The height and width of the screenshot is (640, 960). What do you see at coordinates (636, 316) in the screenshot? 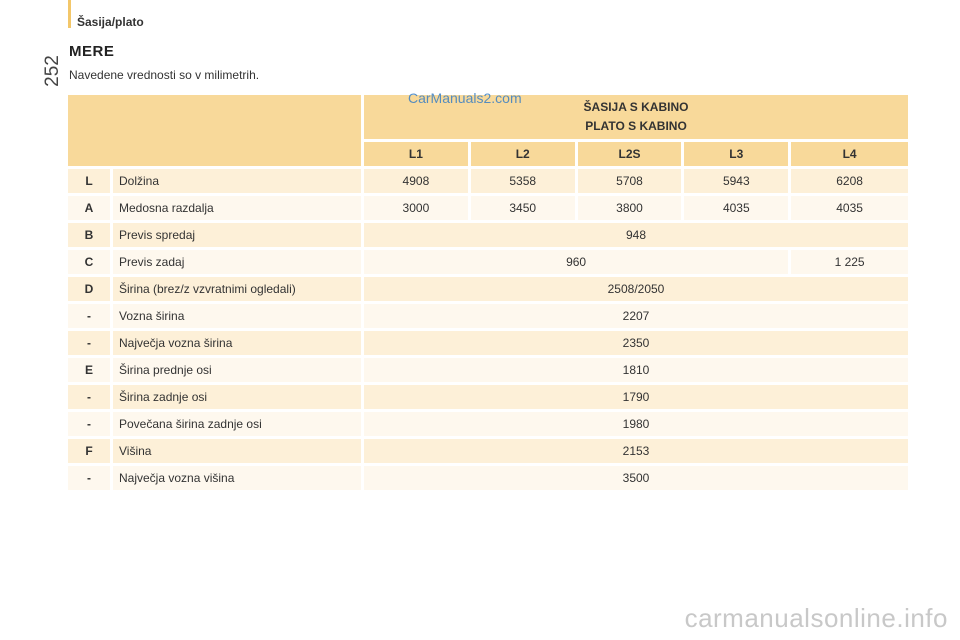
I see `row-value: 2207` at bounding box center [636, 316].